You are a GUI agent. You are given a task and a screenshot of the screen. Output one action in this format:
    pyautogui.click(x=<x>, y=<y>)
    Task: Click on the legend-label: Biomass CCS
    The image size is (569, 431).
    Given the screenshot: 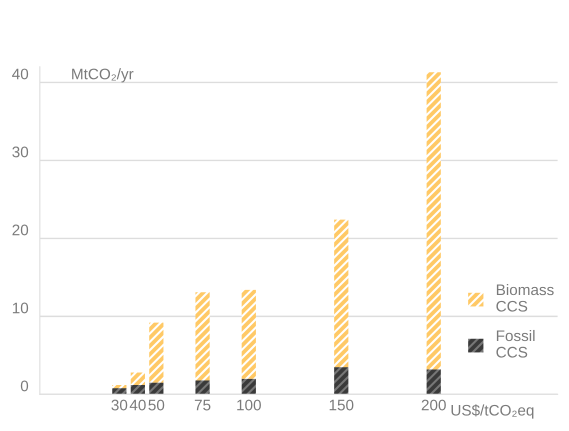 What is the action you would take?
    pyautogui.click(x=525, y=298)
    